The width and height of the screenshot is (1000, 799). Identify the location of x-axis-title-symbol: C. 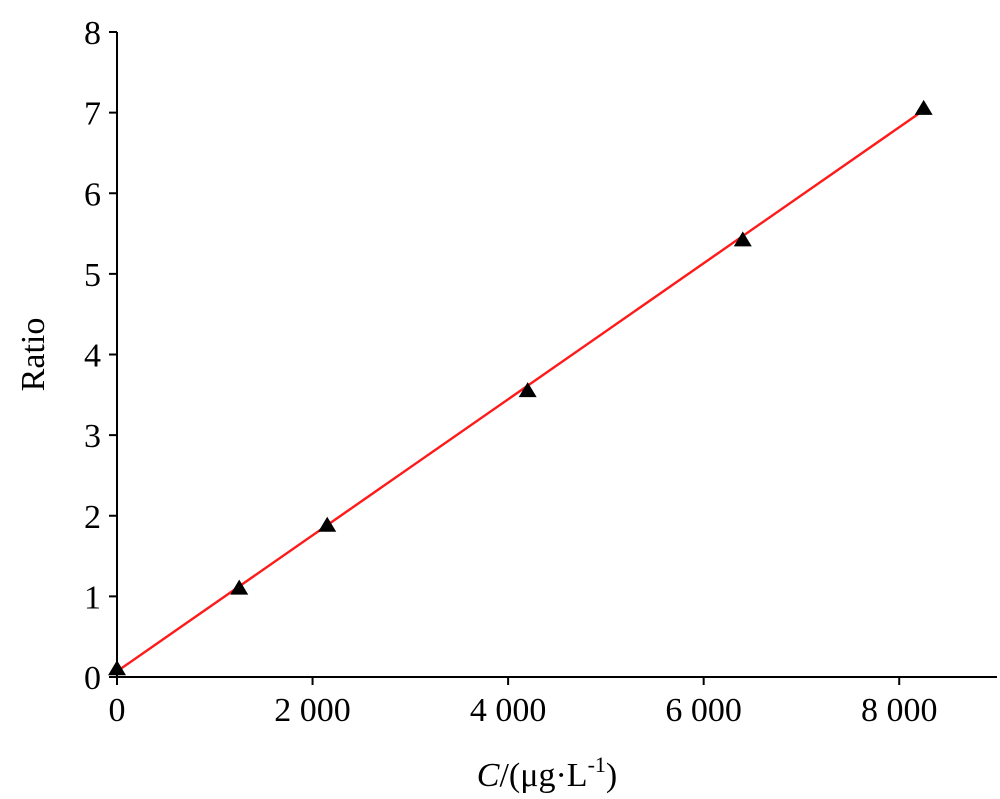
(488, 775).